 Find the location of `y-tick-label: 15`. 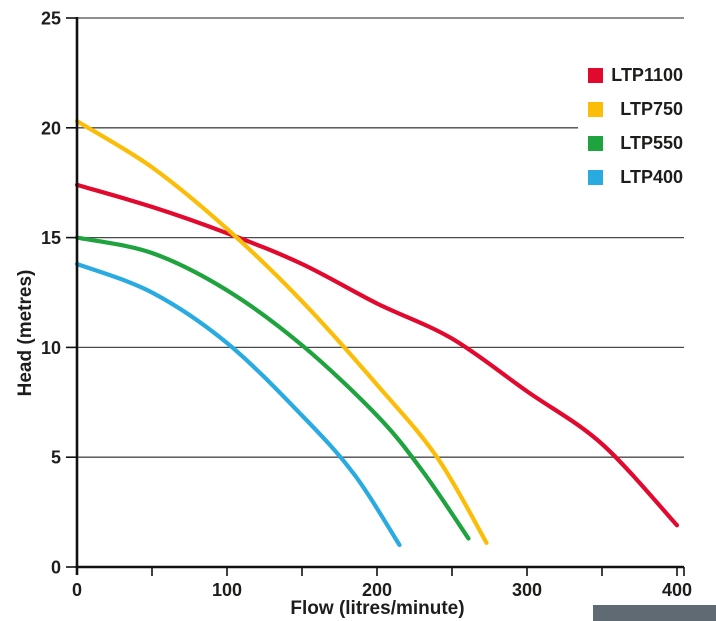

y-tick-label: 15 is located at coordinates (51, 238).